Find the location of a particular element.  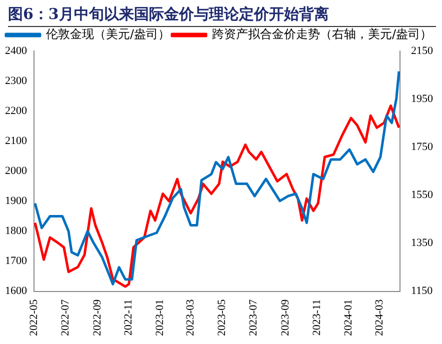

y2-tick-label: 1550 is located at coordinates (422, 195).